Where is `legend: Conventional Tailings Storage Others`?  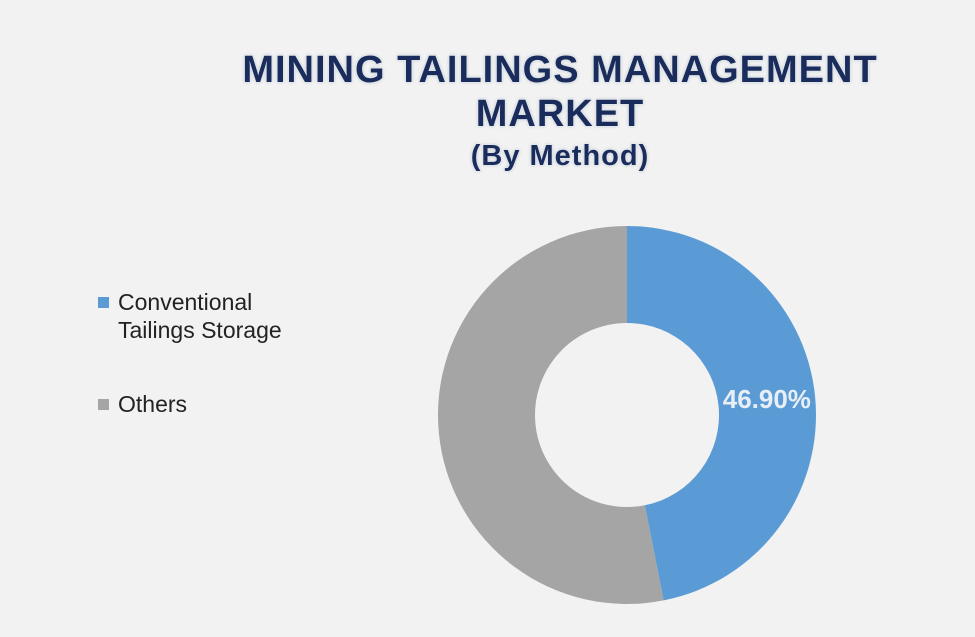 legend: Conventional Tailings Storage Others is located at coordinates (213, 376).